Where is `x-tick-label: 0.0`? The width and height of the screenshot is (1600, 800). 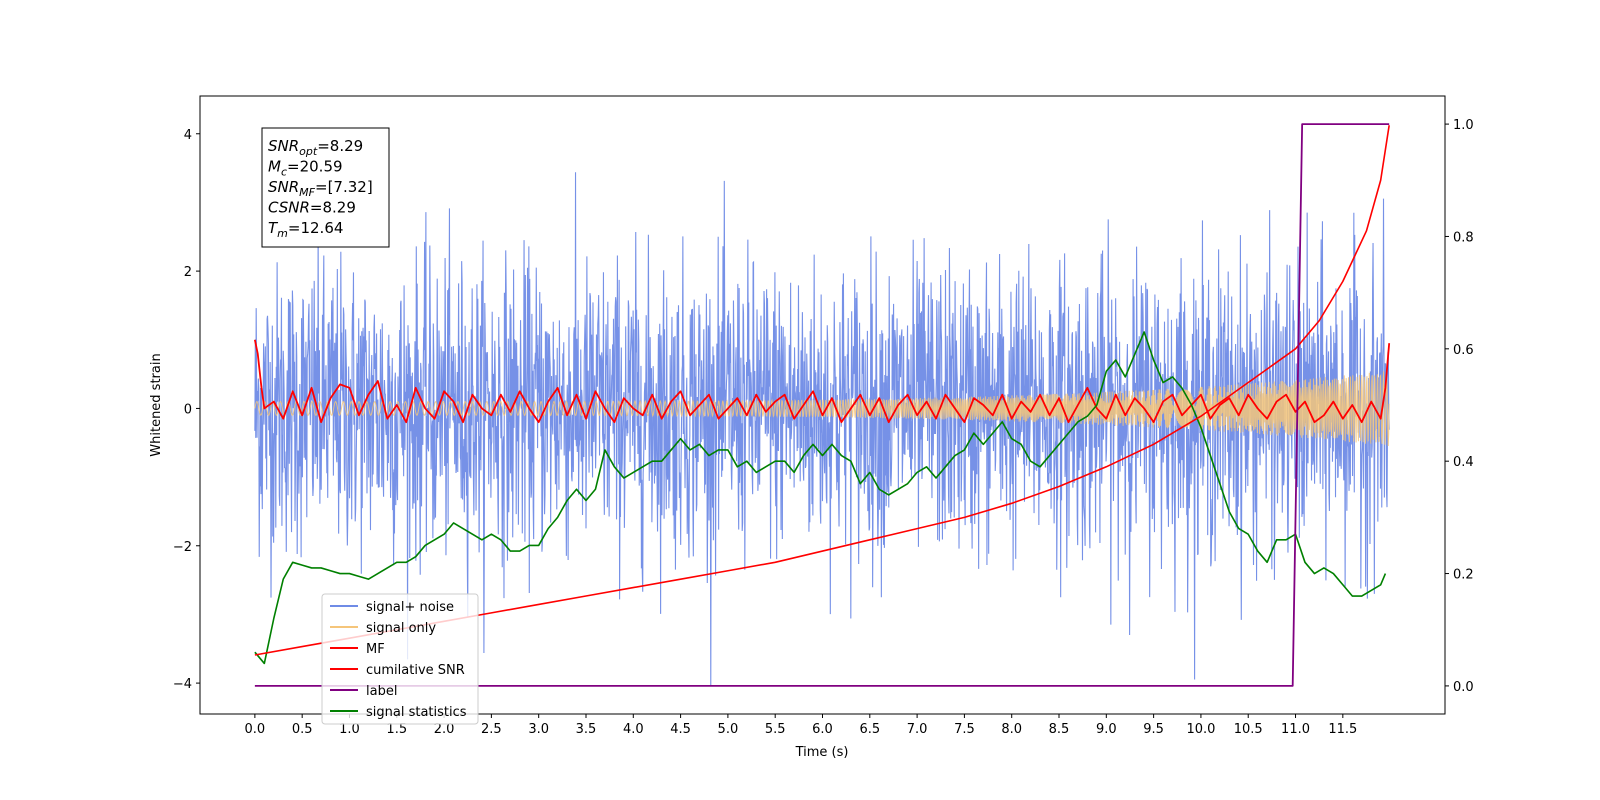
x-tick-label: 0.0 is located at coordinates (255, 729).